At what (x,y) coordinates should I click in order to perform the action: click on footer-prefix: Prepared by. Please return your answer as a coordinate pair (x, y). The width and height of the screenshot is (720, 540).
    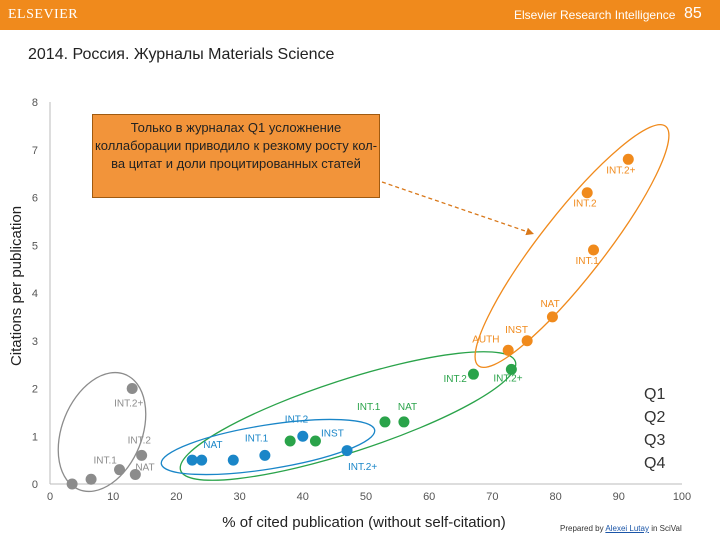
    Looking at the image, I should click on (583, 528).